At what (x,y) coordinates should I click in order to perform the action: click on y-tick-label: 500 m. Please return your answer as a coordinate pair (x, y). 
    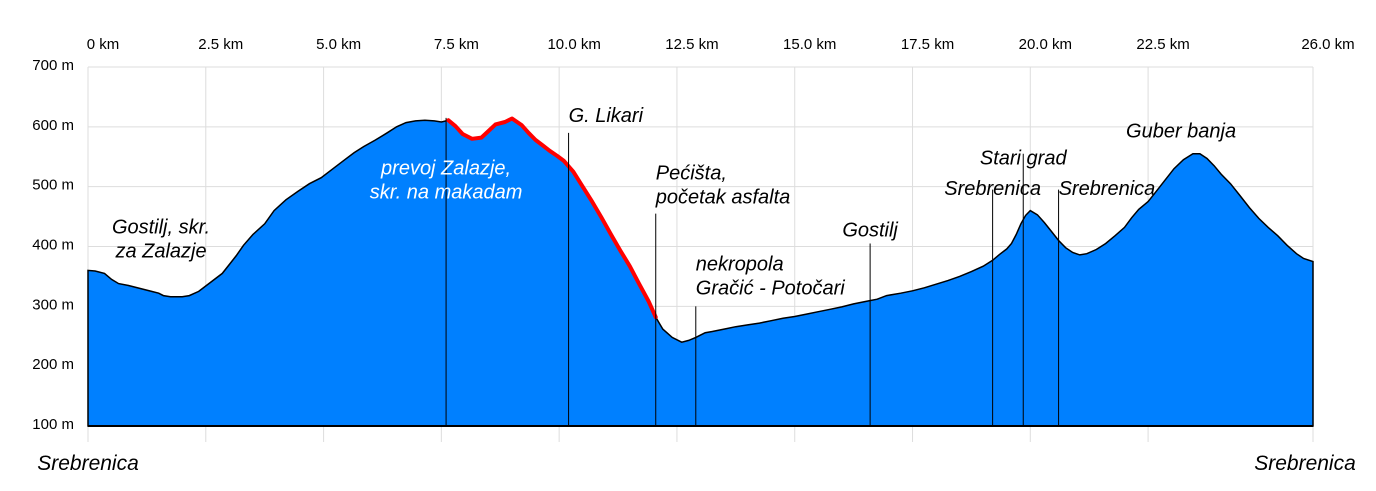
    Looking at the image, I should click on (53, 185).